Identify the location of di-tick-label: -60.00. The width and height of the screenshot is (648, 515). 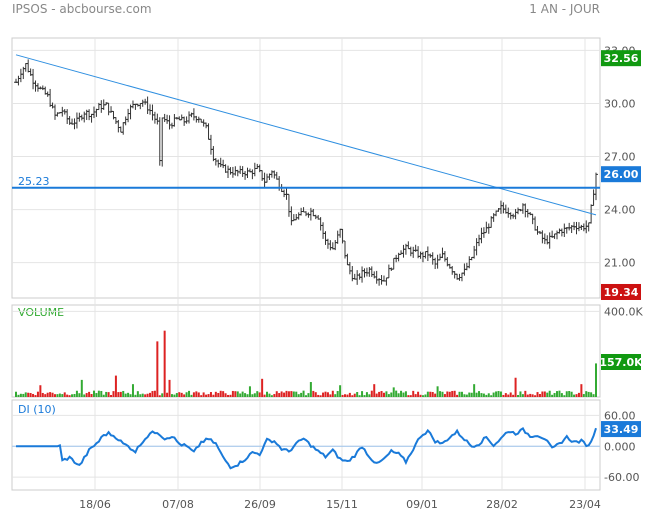
(621, 477).